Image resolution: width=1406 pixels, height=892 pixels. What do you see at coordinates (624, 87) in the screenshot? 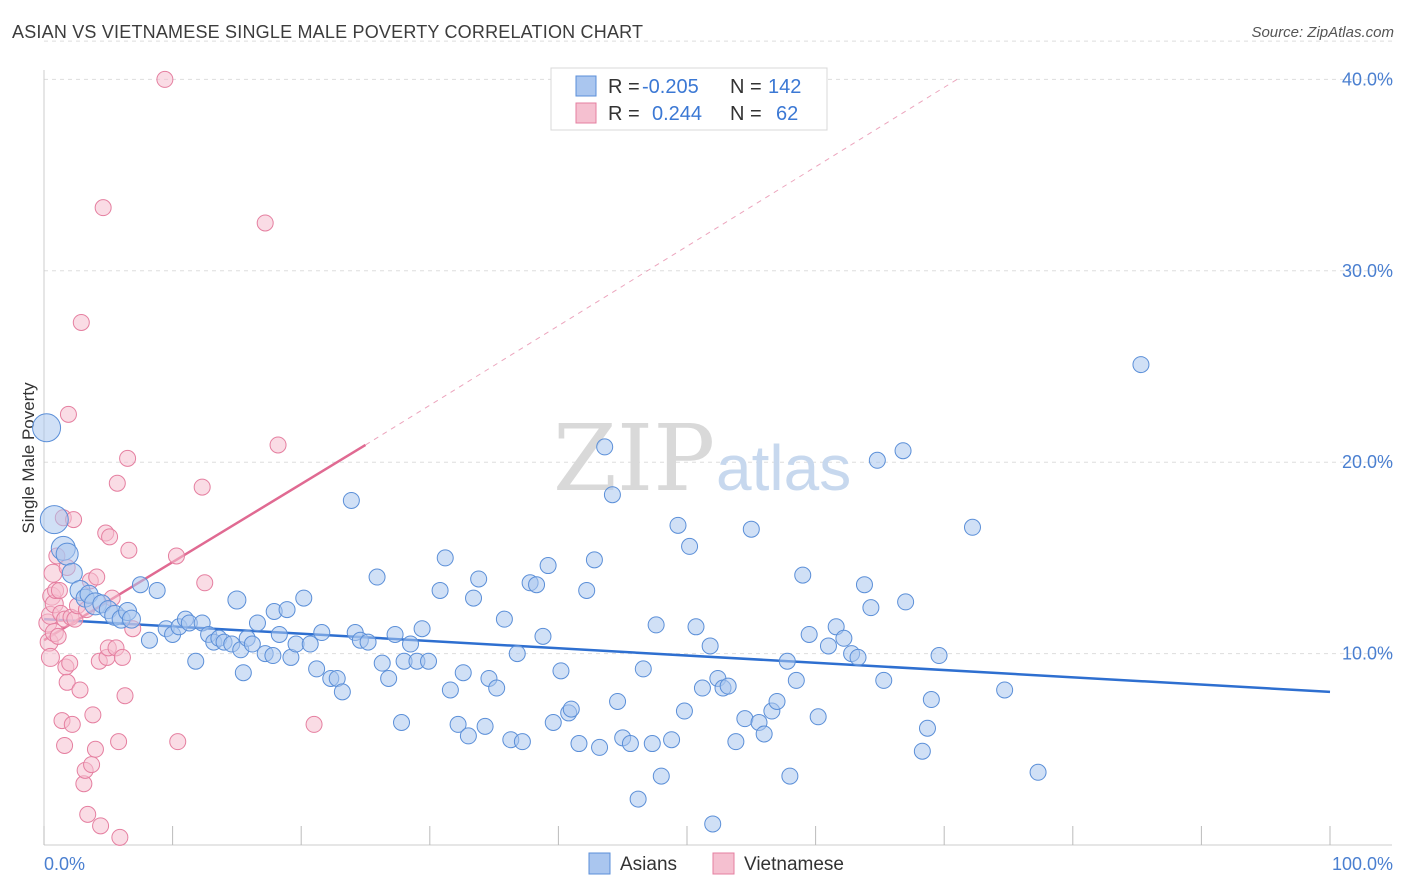
I see `legend-r-label-asians: R =` at bounding box center [624, 87].